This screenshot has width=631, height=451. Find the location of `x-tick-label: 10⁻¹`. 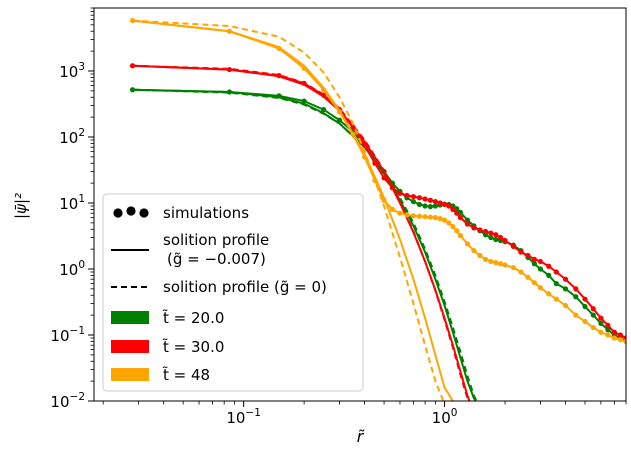

x-tick-label: 10⁻¹ is located at coordinates (243, 417).